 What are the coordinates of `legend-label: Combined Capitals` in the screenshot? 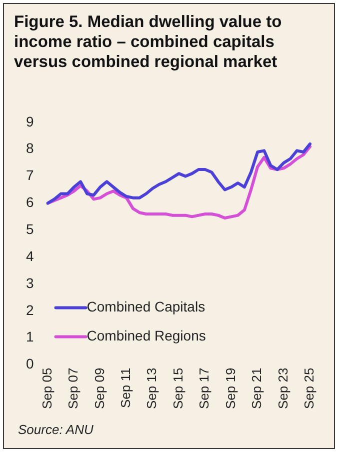 It's located at (146, 306).